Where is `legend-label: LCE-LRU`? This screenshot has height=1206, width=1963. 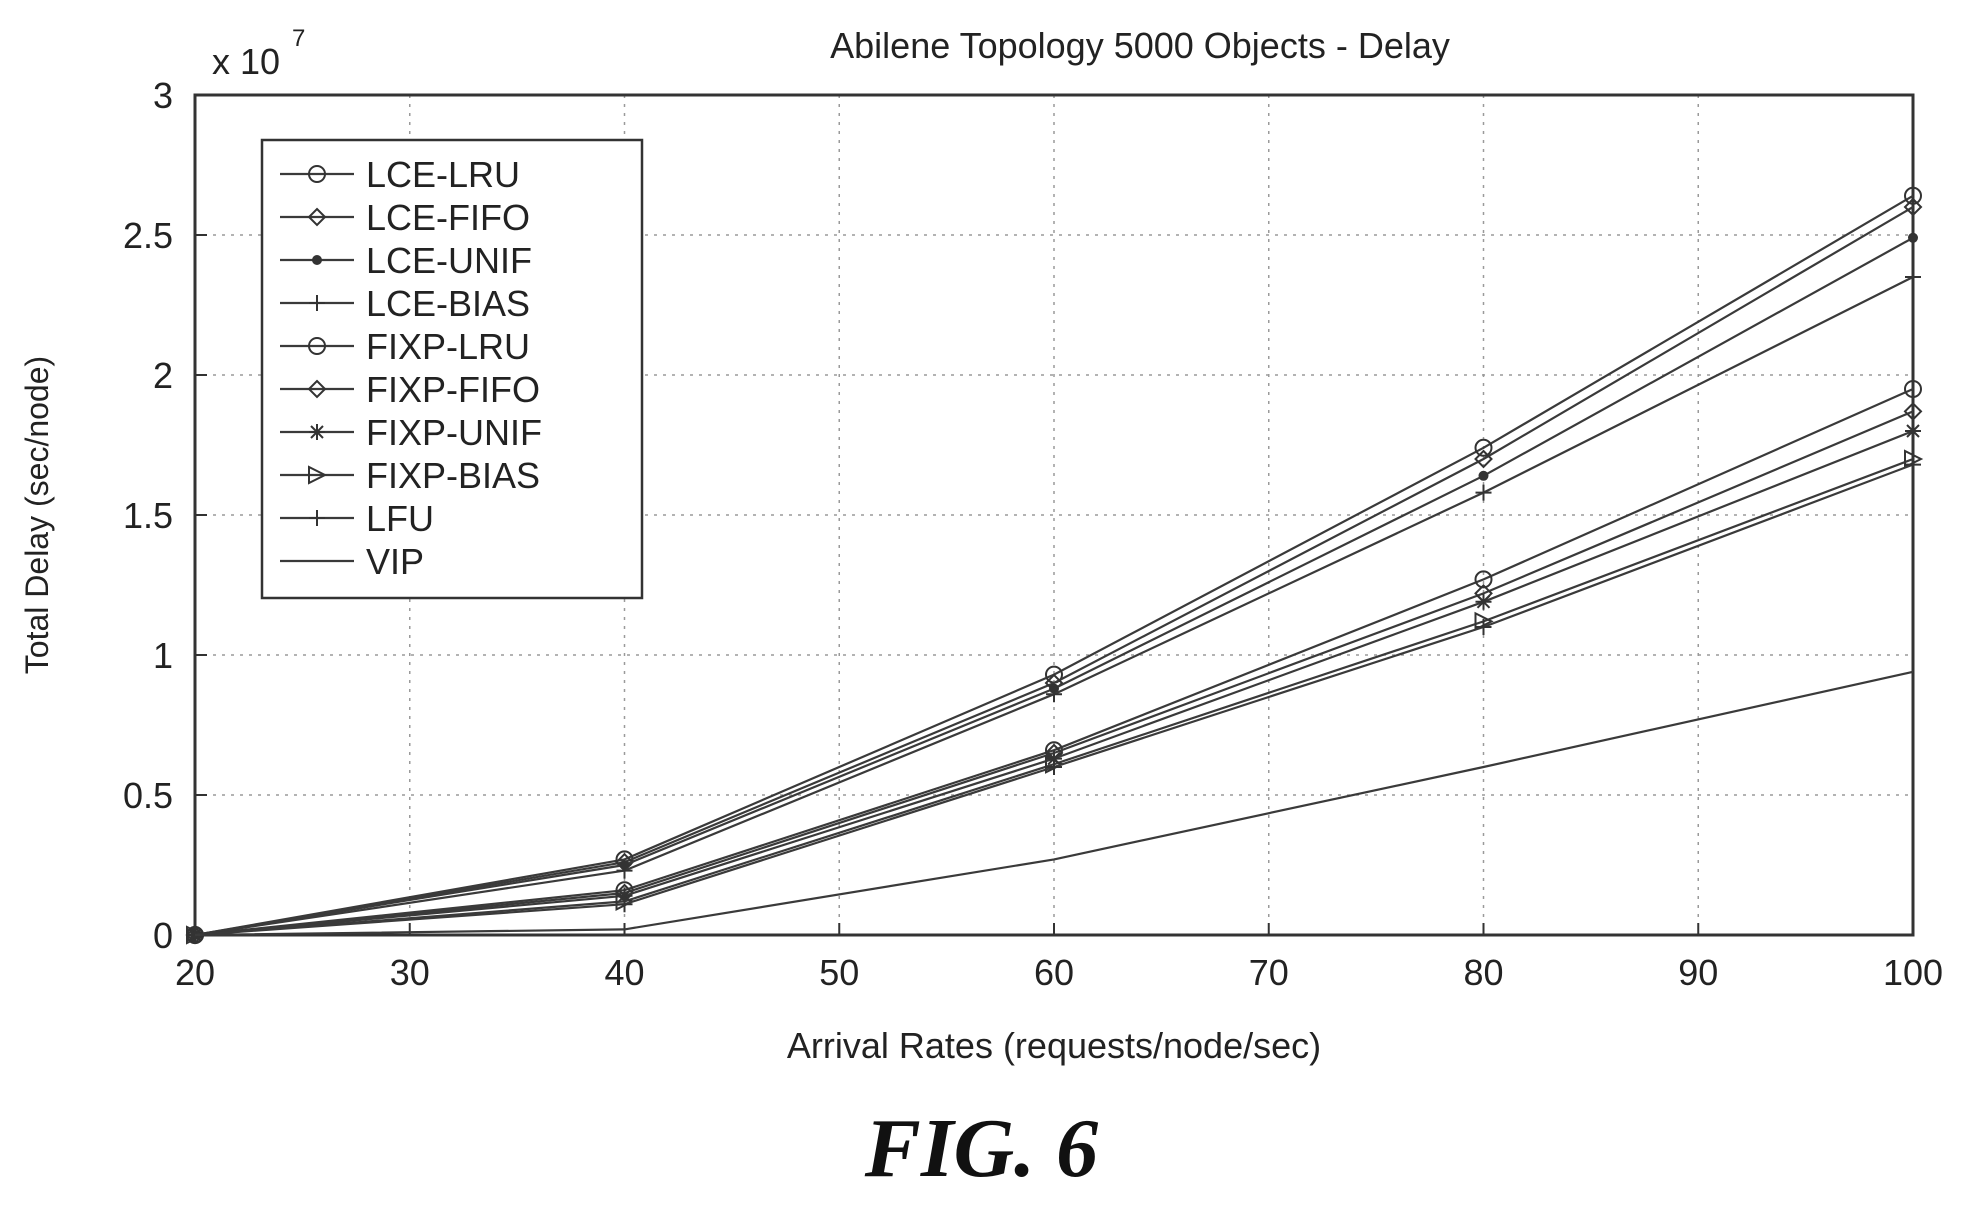
legend-label: LCE-LRU is located at coordinates (443, 174).